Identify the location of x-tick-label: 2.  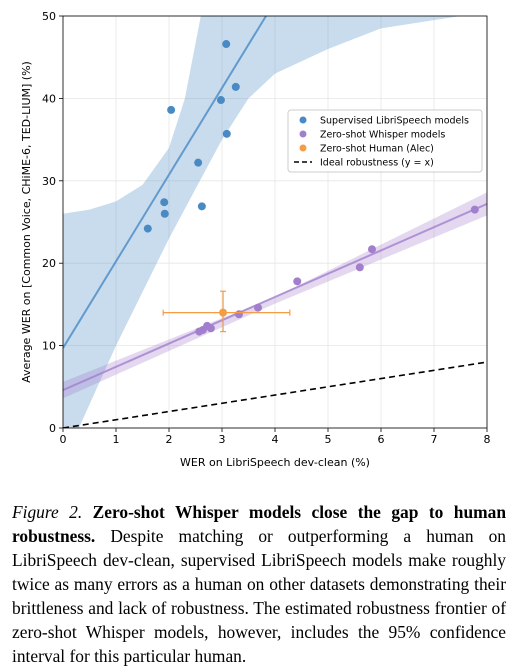
(169, 439).